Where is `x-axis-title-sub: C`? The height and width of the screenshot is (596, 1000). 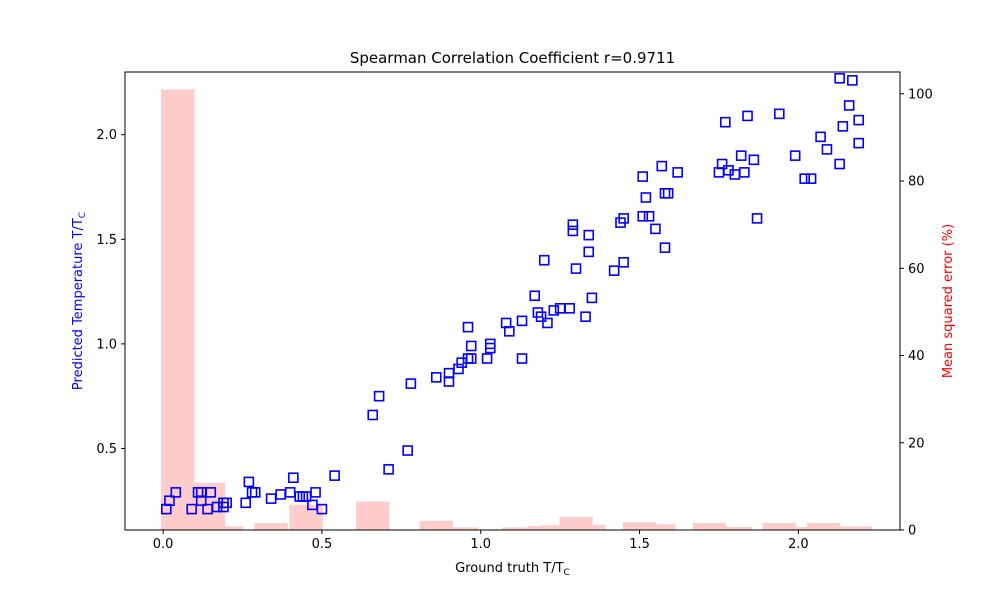
x-axis-title-sub: C is located at coordinates (567, 573).